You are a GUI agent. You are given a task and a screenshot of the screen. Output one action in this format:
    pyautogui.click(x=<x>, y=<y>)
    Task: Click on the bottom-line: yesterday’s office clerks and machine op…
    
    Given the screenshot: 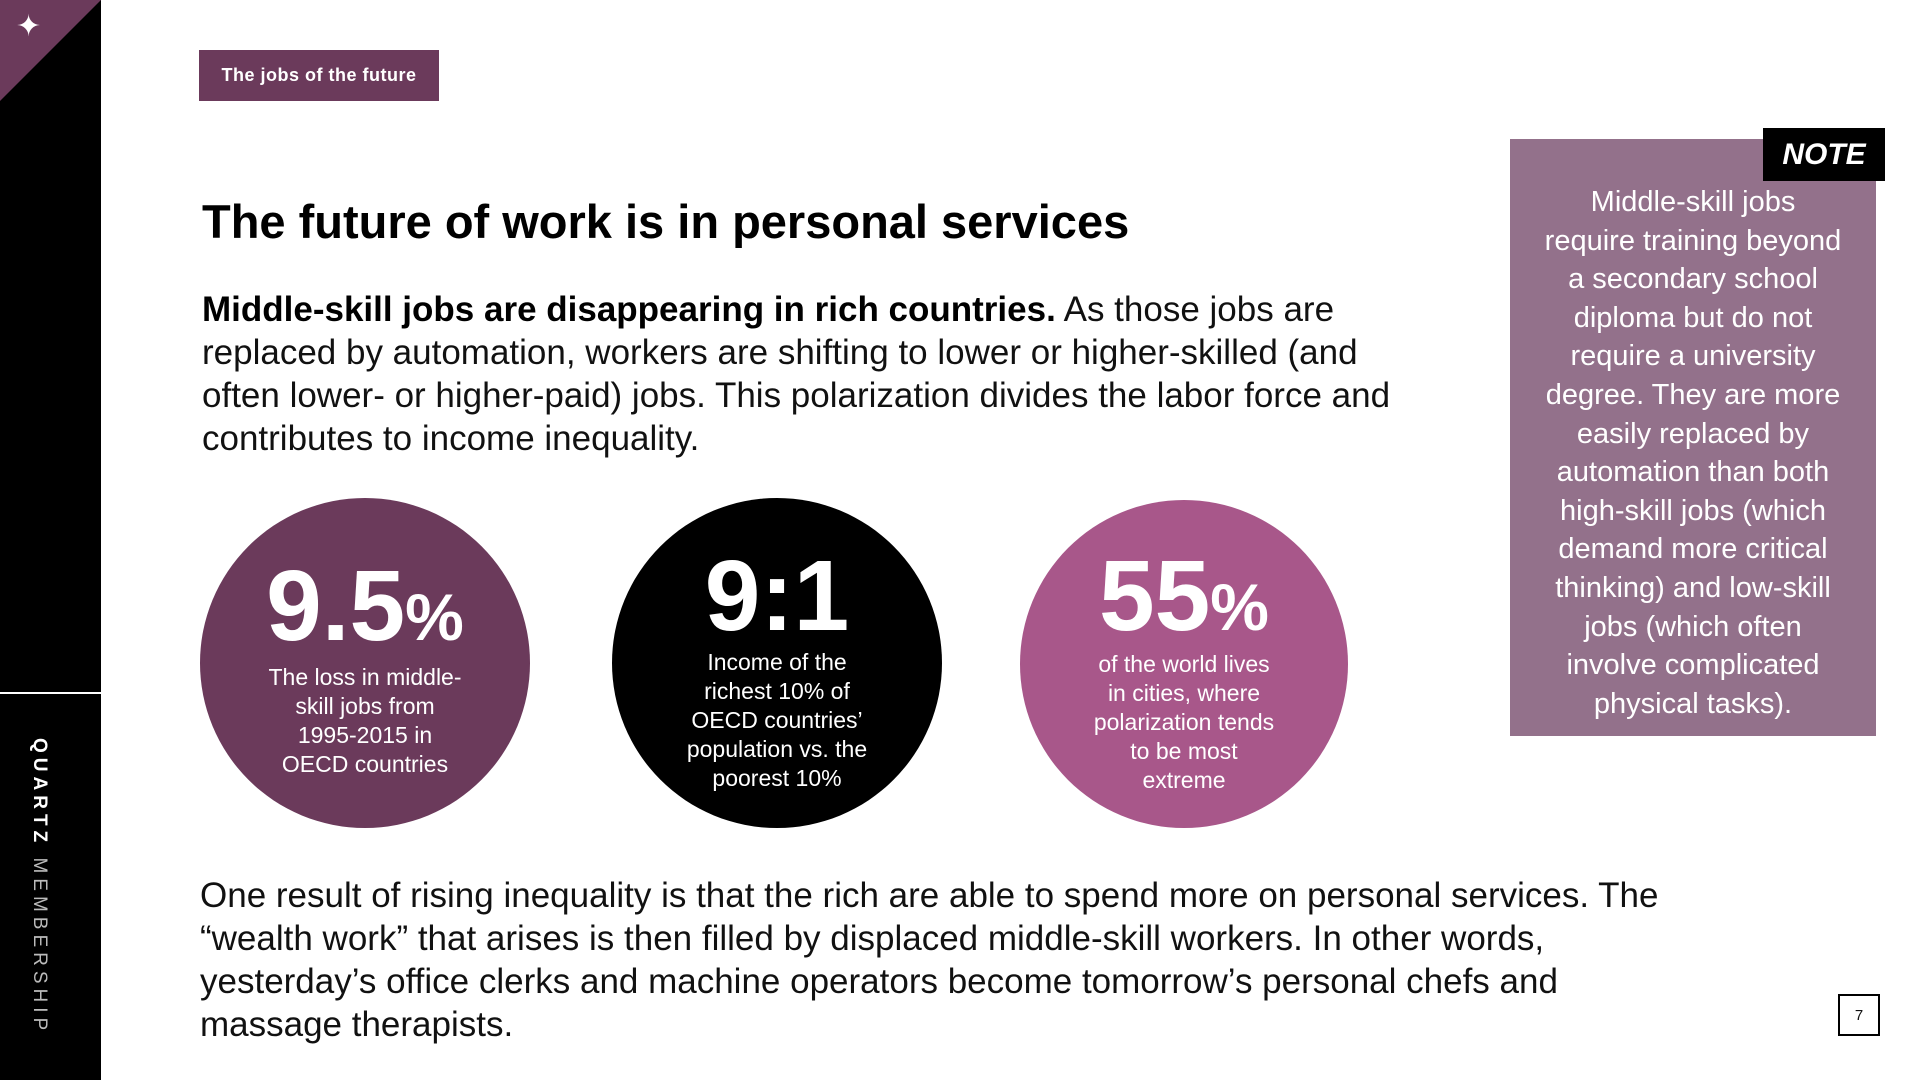 What is the action you would take?
    pyautogui.click(x=879, y=981)
    